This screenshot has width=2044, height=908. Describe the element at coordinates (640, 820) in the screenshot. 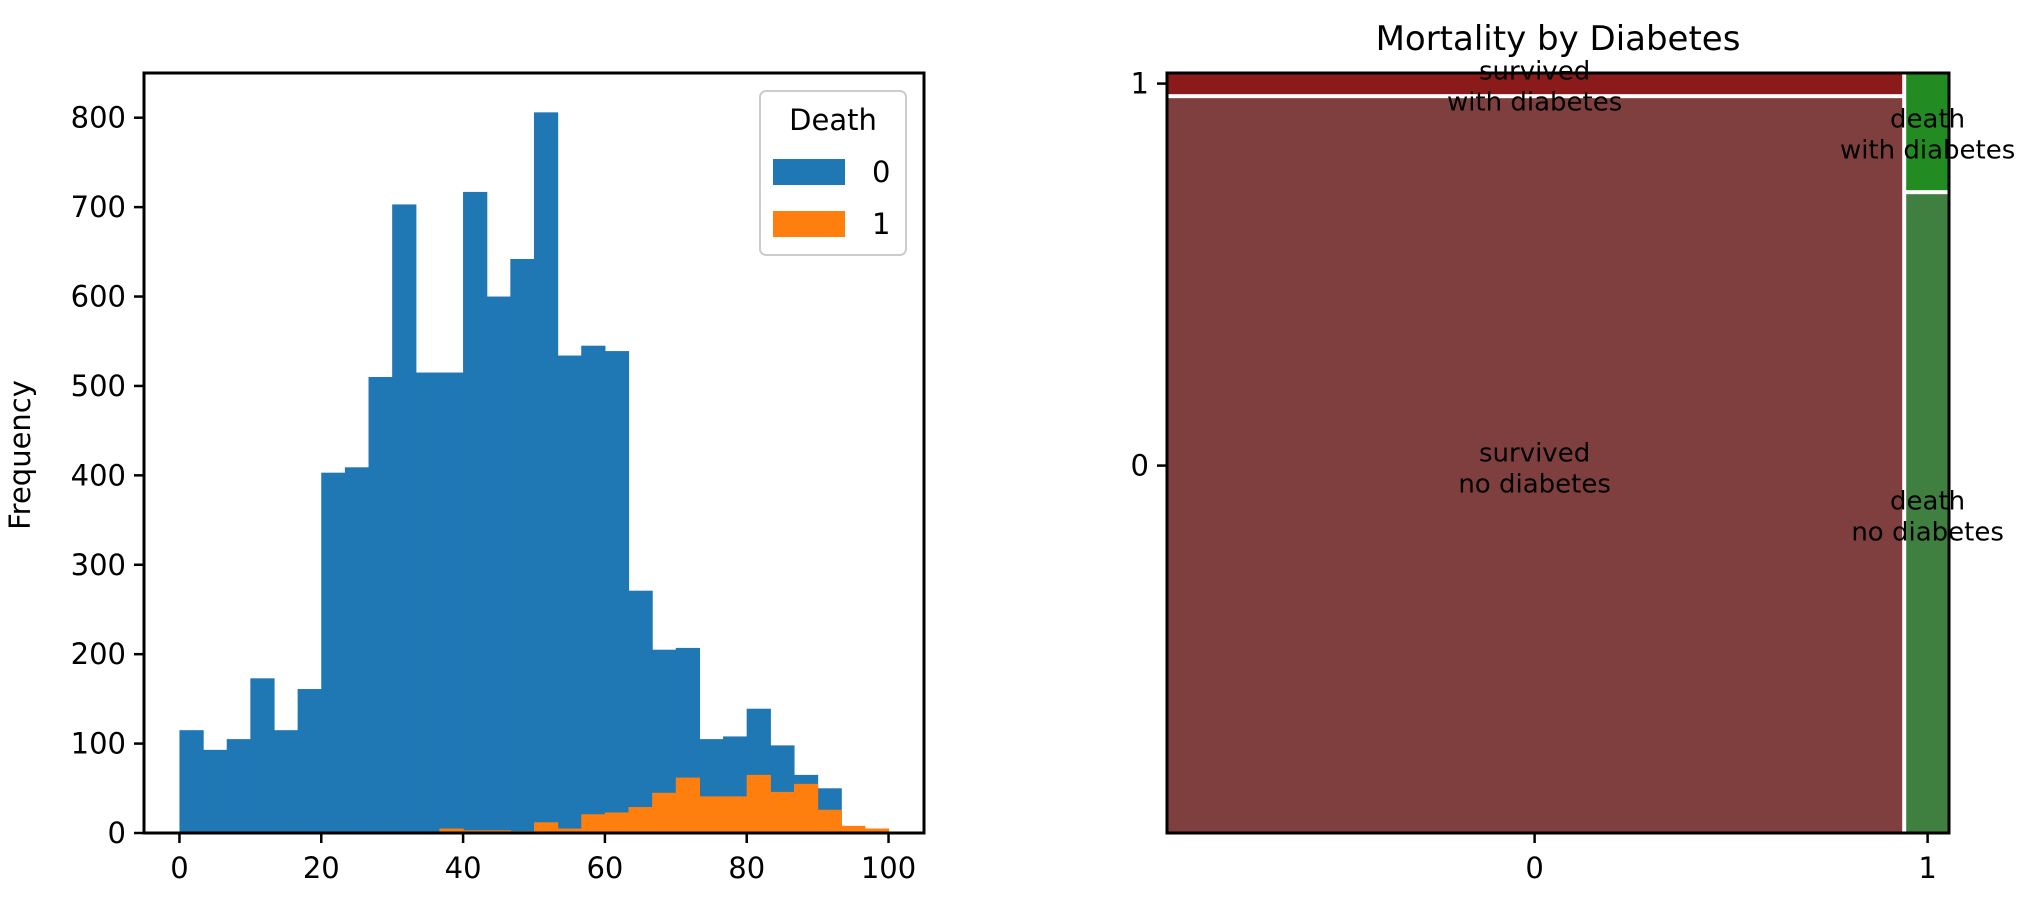

I see `hist-bar-s1-bin19` at that location.